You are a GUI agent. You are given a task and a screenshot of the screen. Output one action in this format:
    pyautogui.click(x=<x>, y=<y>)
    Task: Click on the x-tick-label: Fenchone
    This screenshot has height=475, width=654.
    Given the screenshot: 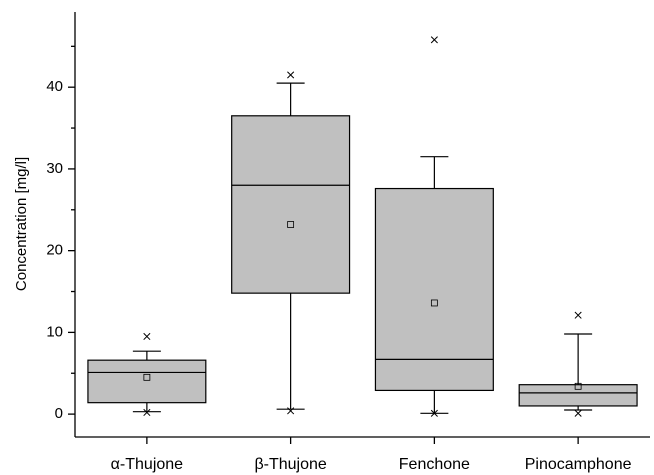 What is the action you would take?
    pyautogui.click(x=434, y=464)
    